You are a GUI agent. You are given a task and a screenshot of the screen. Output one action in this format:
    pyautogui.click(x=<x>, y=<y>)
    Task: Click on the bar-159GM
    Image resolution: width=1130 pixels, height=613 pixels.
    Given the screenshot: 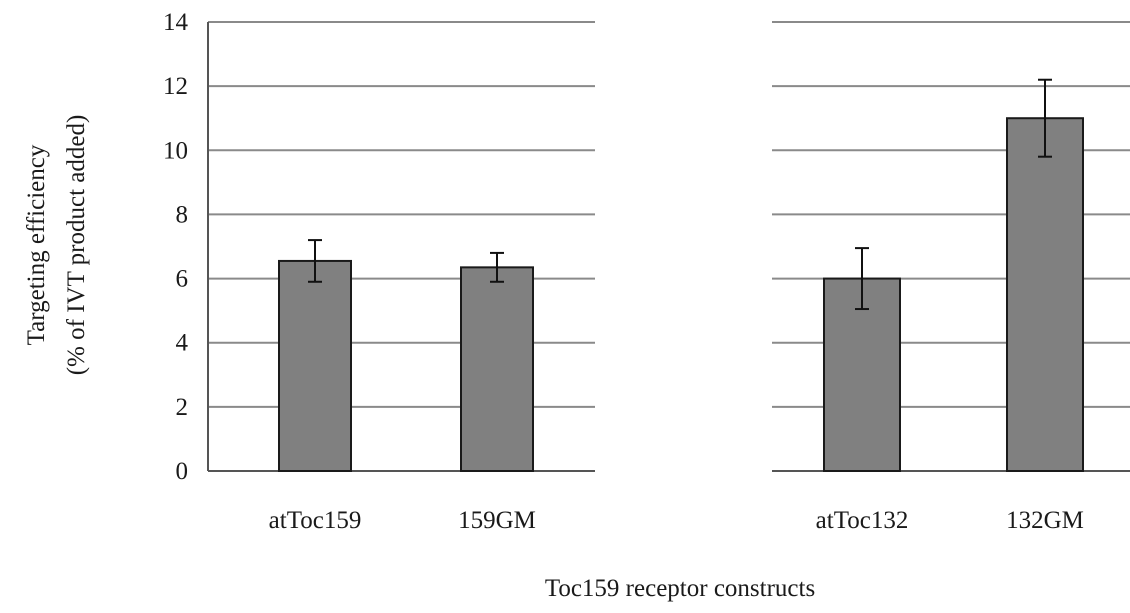 What is the action you would take?
    pyautogui.click(x=497, y=369)
    